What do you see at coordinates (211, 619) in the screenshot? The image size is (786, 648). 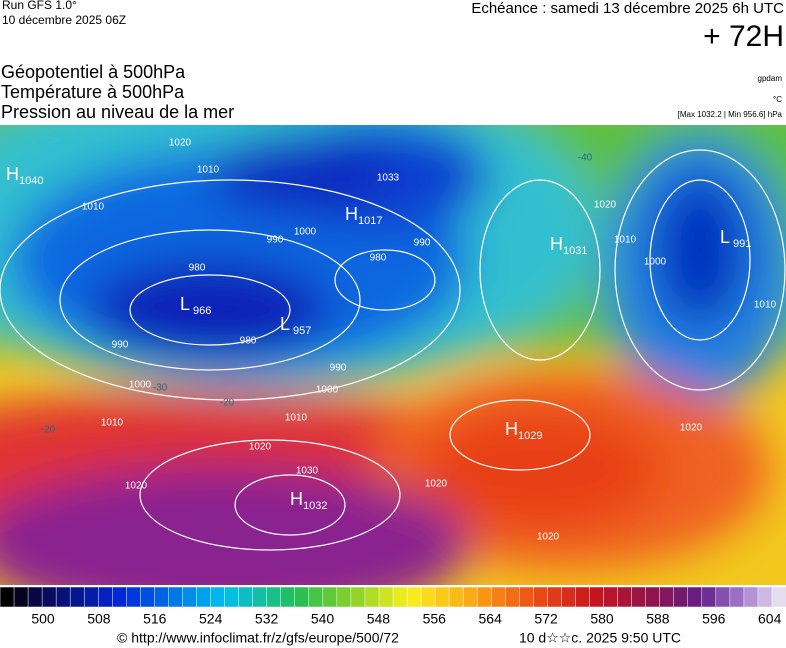 I see `colorbar-label: 524` at bounding box center [211, 619].